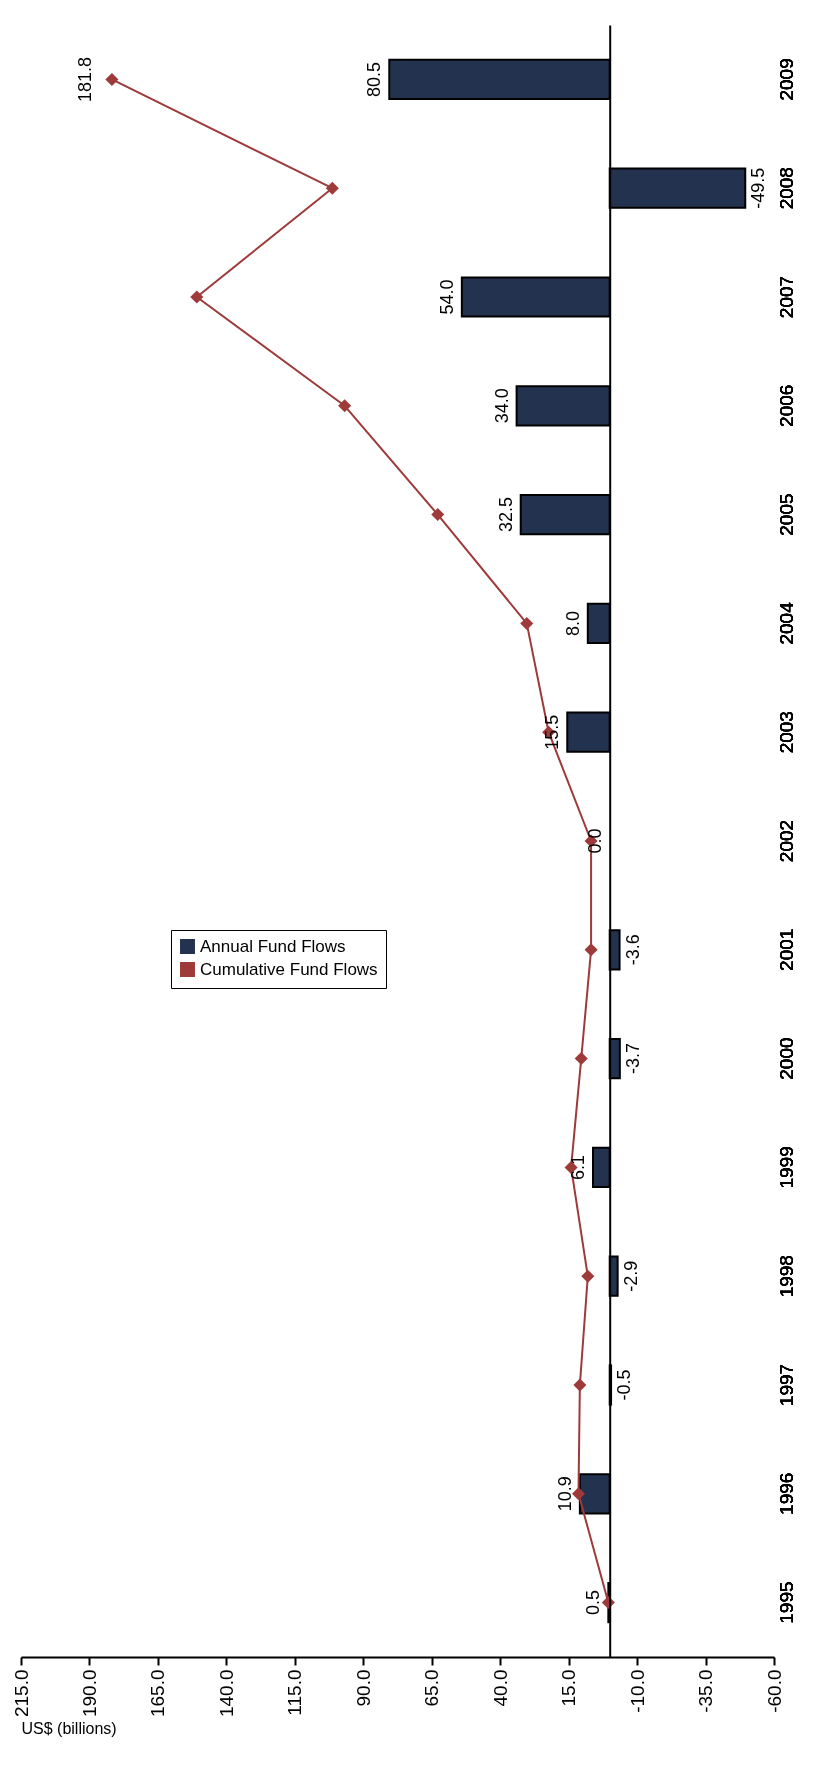  What do you see at coordinates (786, 623) in the screenshot?
I see `y-tick-label: 2004` at bounding box center [786, 623].